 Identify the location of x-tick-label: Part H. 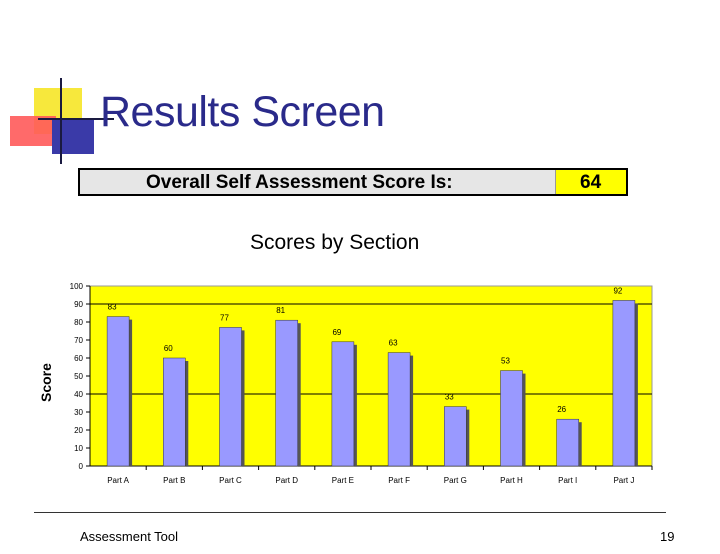
(511, 480).